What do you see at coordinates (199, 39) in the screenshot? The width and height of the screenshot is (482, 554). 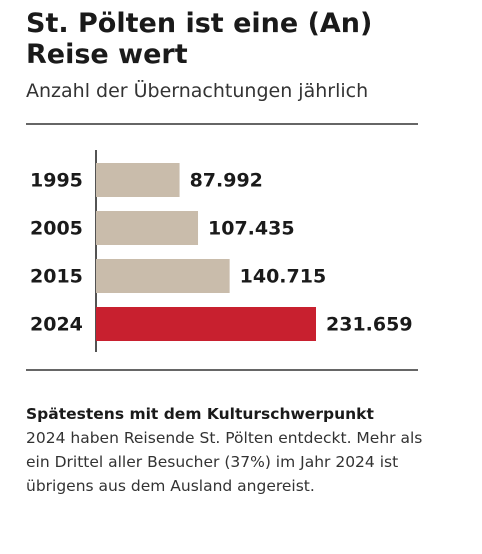 I see `chart-title: St. Pölten ist eine (An) Reise wert` at bounding box center [199, 39].